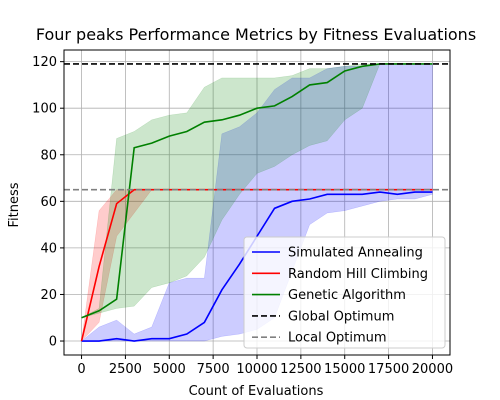 This screenshot has height=400, width=500. I want to click on legend-box, so click(344, 292).